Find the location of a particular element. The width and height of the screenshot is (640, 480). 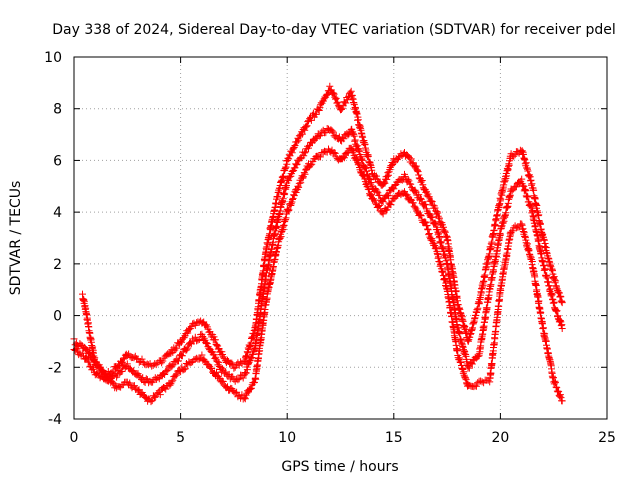

y-tick-label: 0 is located at coordinates (57, 317).